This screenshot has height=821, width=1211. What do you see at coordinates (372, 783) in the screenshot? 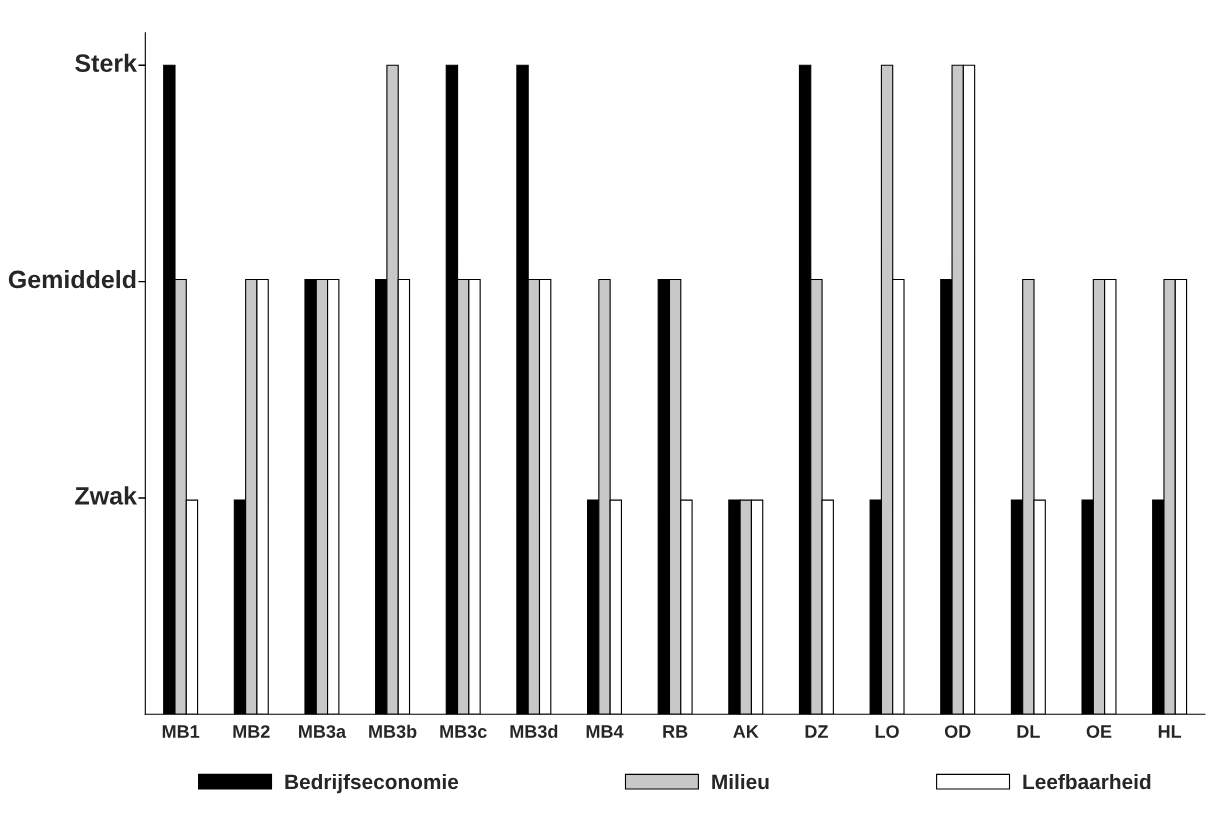
I see `legend-label: Bedrijfseconomie` at bounding box center [372, 783].